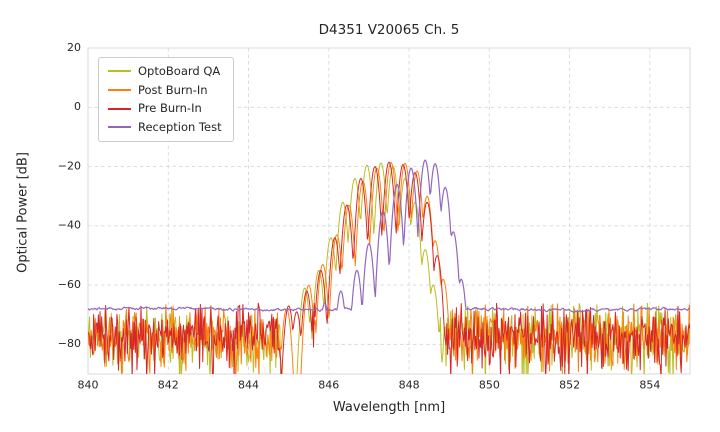 This screenshot has width=720, height=432. I want to click on legend-item: Pre Burn-In, so click(165, 108).